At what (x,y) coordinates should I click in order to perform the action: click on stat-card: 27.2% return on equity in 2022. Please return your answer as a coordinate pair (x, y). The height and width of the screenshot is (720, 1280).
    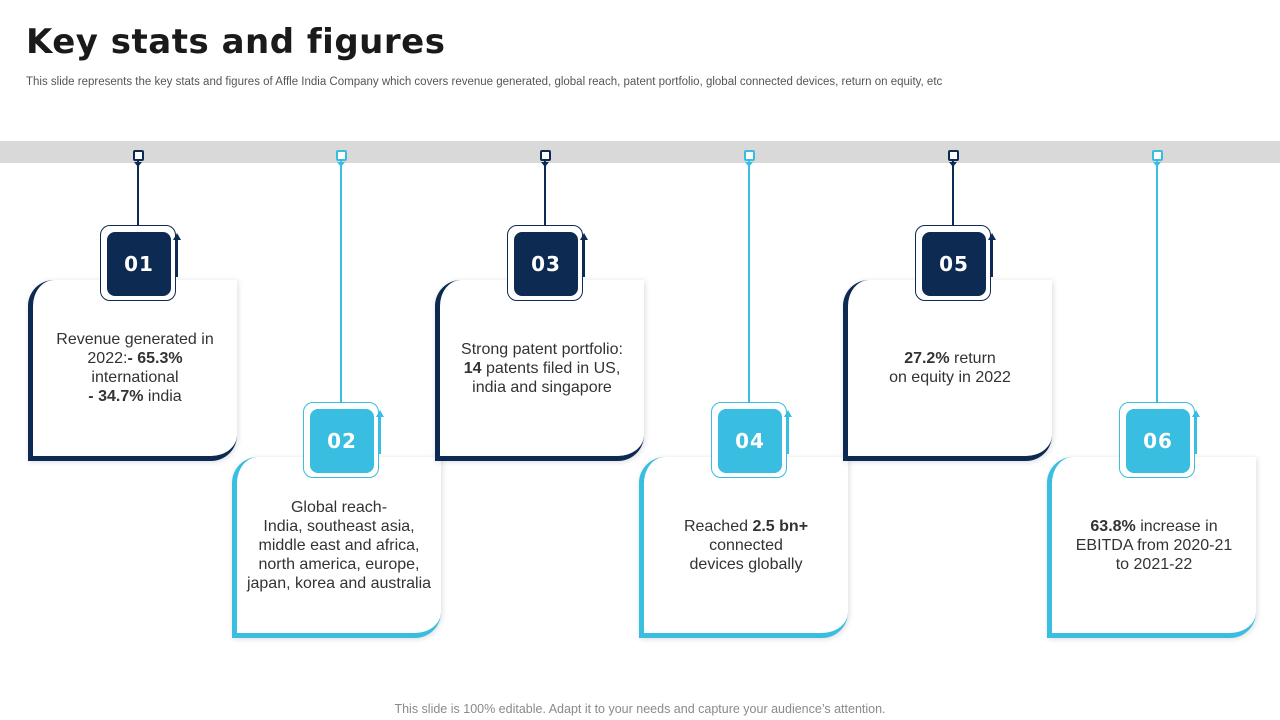
    Looking at the image, I should click on (947, 370).